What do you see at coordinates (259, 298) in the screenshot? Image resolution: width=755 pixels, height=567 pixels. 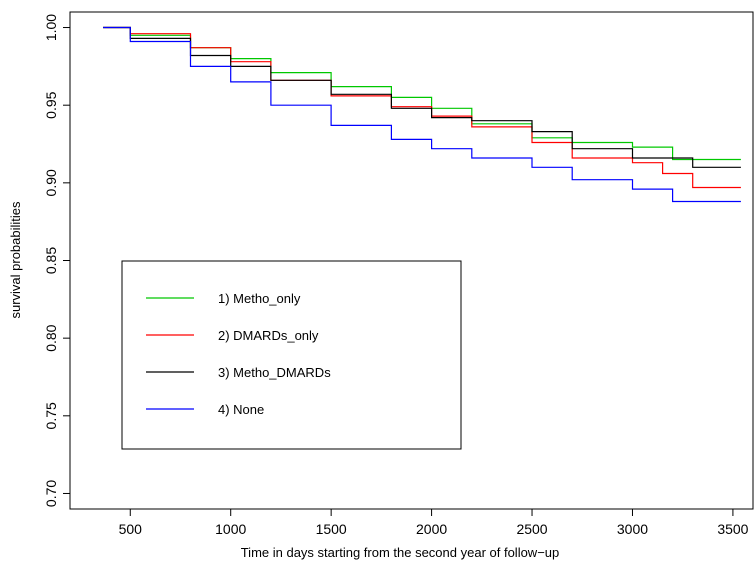 I see `legend-label: 1) Metho_only` at bounding box center [259, 298].